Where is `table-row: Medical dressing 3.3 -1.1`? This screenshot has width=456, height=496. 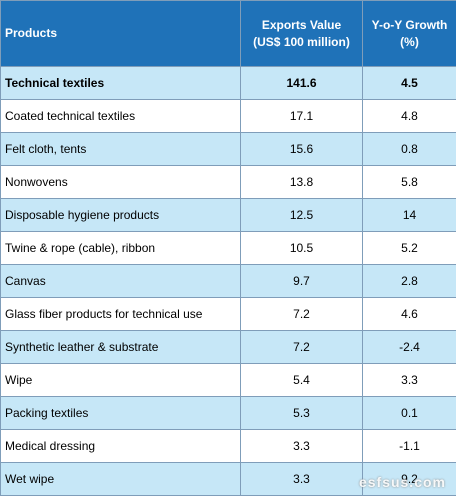
table-row: Medical dressing 3.3 -1.1 is located at coordinates (228, 446).